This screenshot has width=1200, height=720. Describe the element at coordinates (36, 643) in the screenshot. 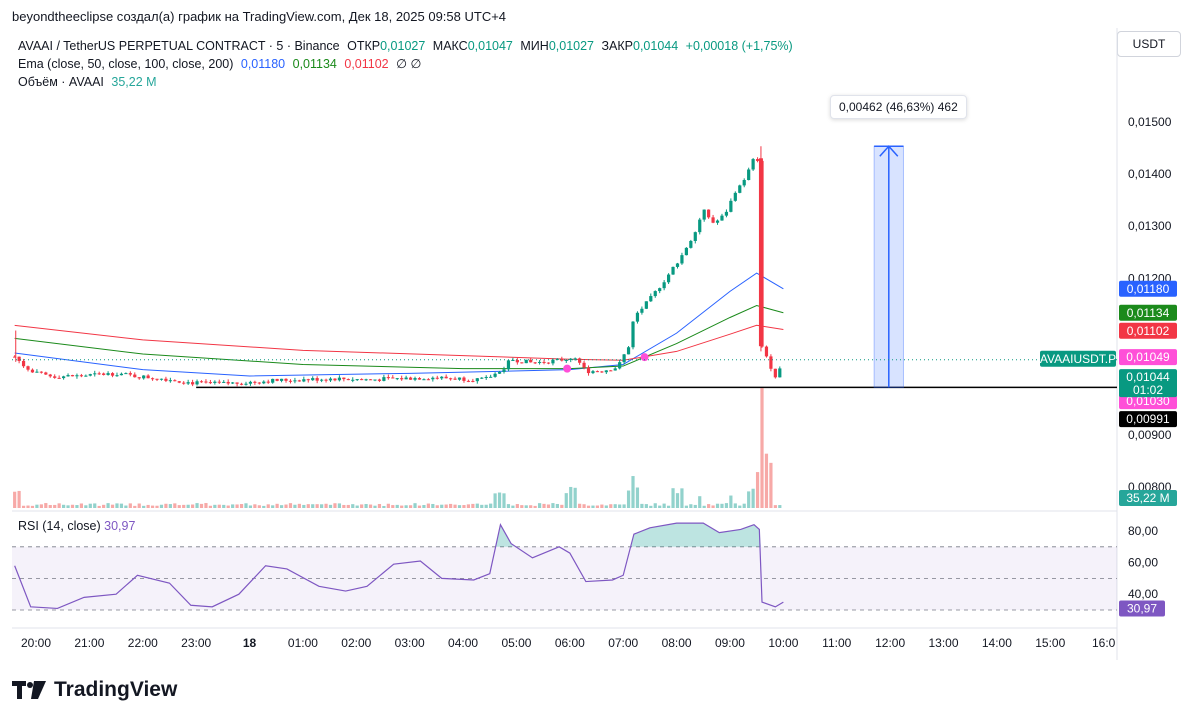

I see `x-tick-label: 20:00` at that location.